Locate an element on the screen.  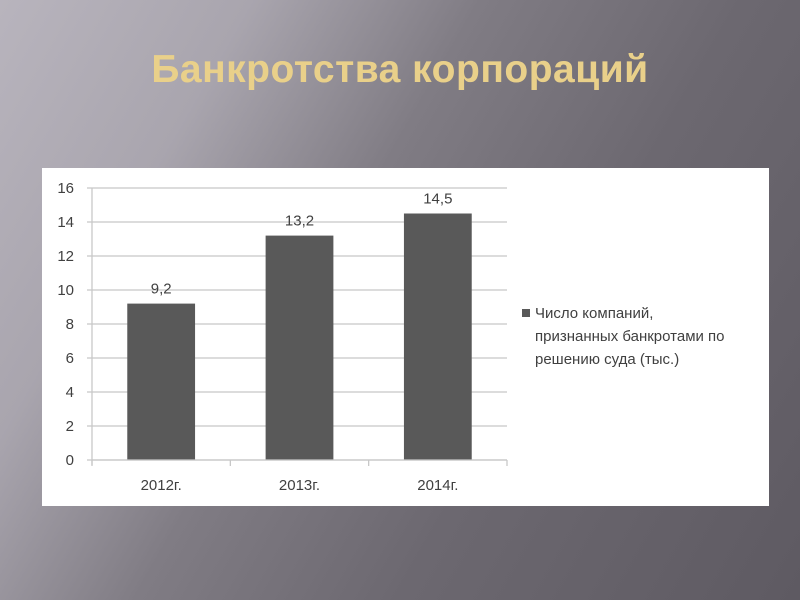
y-tick-label: 14 is located at coordinates (65, 222).